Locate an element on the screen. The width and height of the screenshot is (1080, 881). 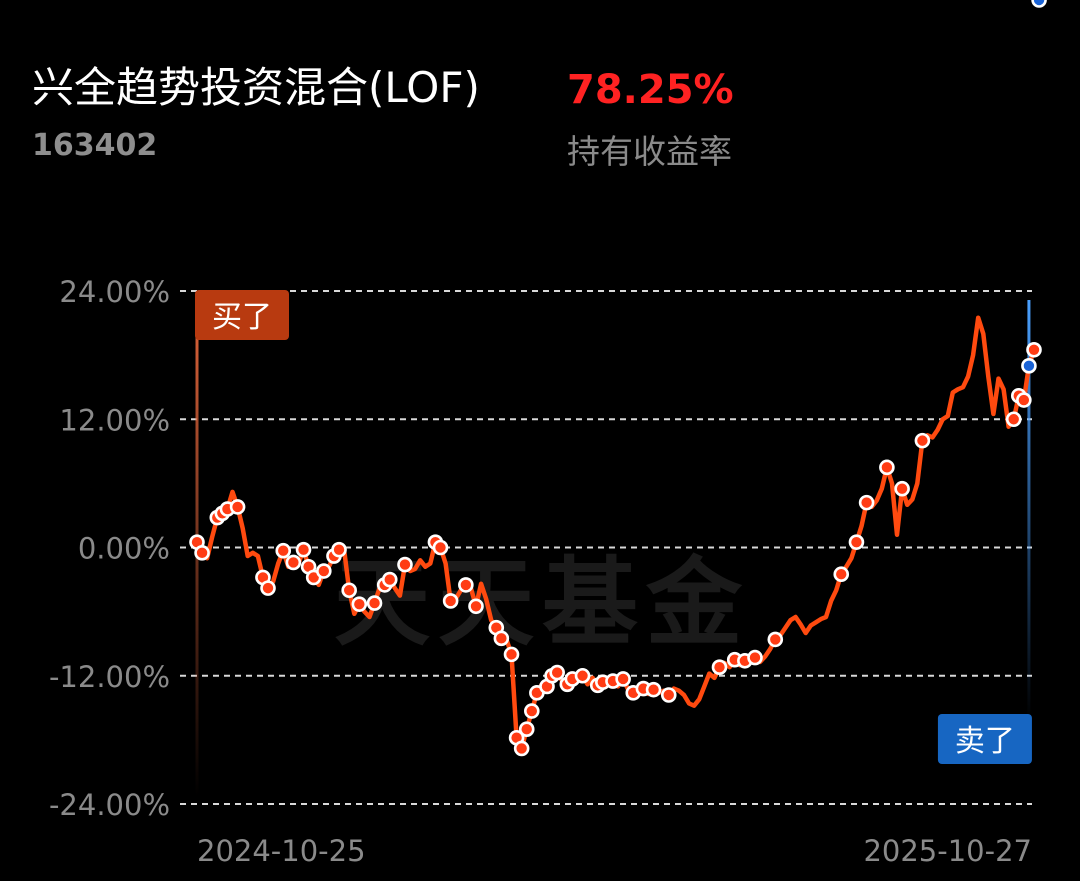
fund-code: 163402 is located at coordinates (95, 145).